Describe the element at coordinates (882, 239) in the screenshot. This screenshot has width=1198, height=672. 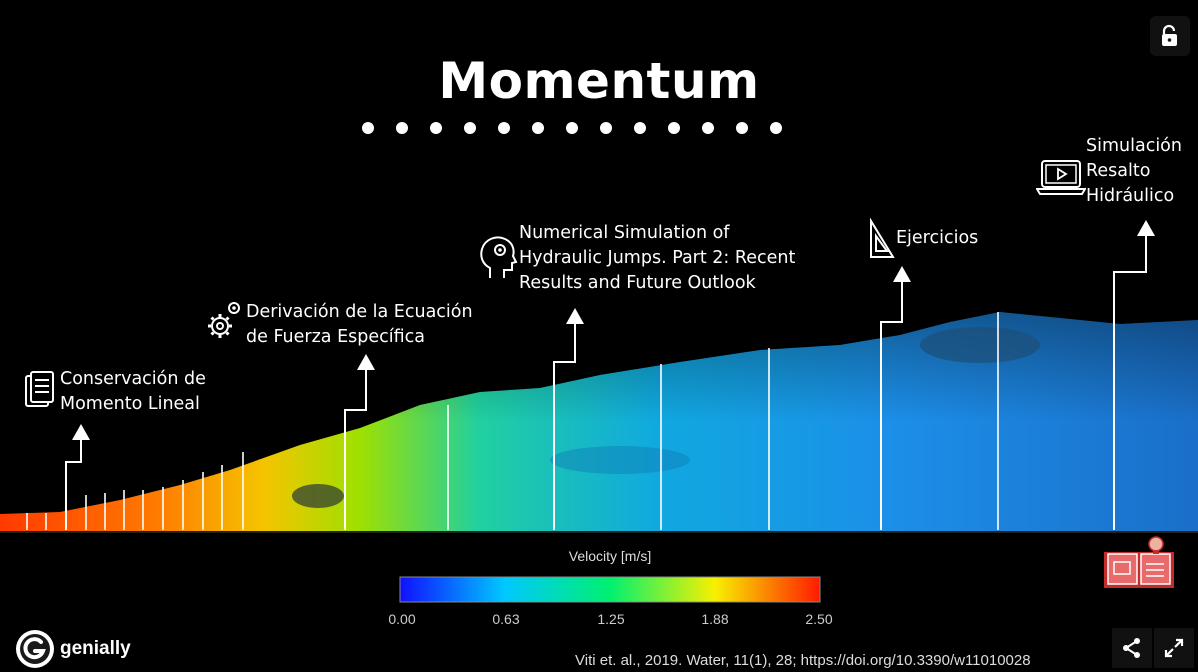
I see `set-square-icon` at that location.